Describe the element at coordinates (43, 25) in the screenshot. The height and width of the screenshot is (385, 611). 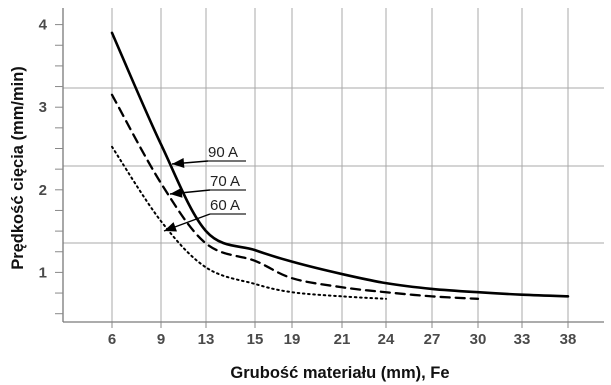
I see `y-tick-label: 4` at that location.